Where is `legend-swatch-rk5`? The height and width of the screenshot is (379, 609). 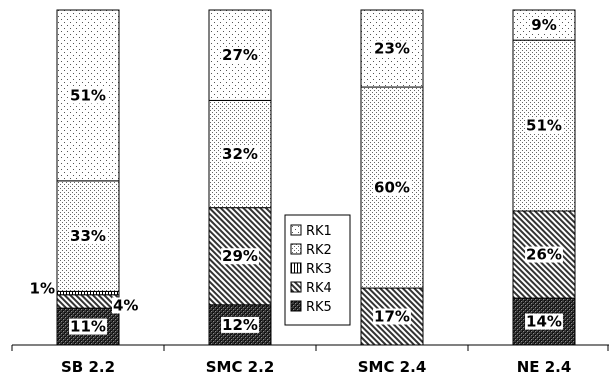
legend-swatch-rk5 is located at coordinates (296, 306).